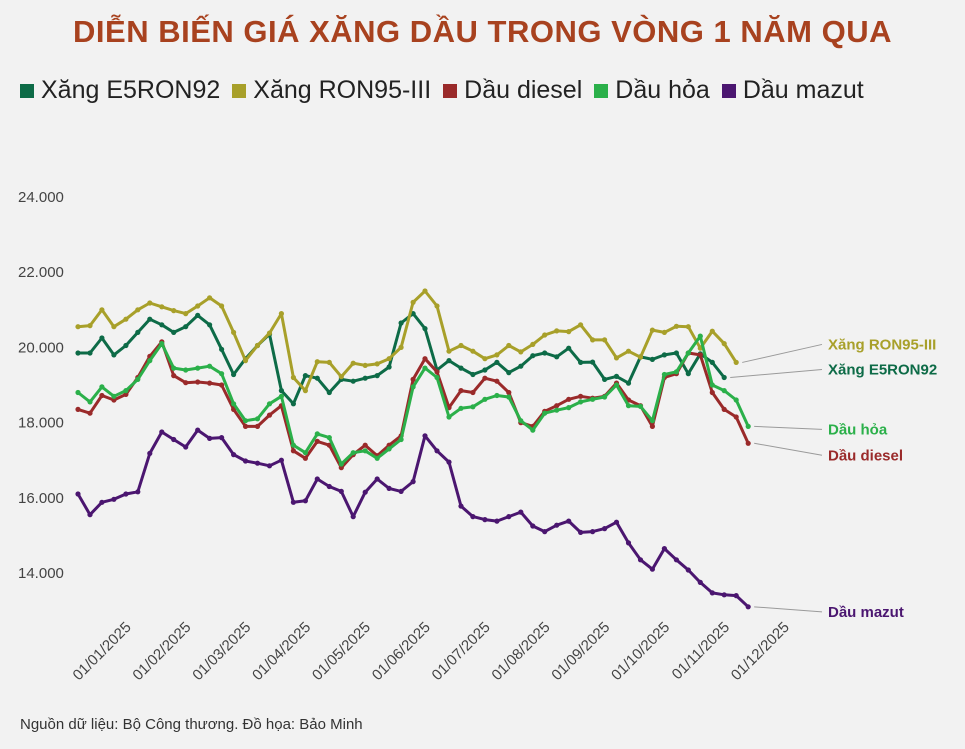 The height and width of the screenshot is (749, 965). Describe the element at coordinates (450, 90) in the screenshot. I see `legend-swatch-diesel` at that location.